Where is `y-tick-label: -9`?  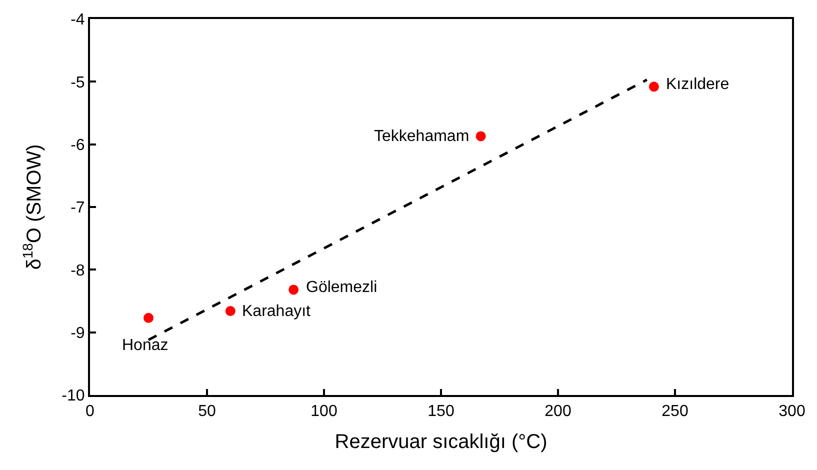 y-tick-label: -9 is located at coordinates (77, 333).